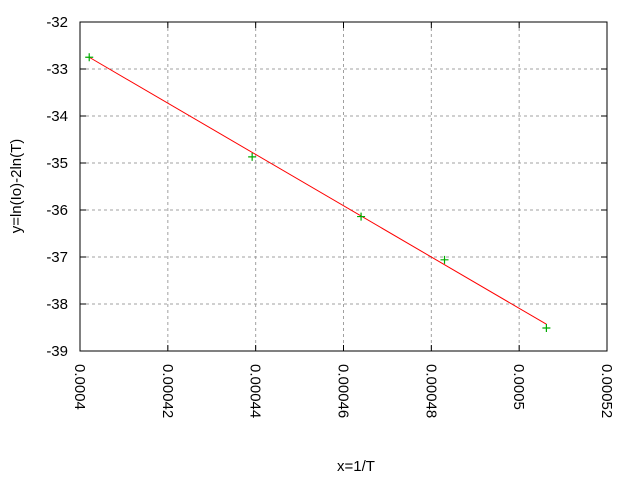 This screenshot has height=480, width=640. I want to click on x-tick-label: 0.00048, so click(430, 391).